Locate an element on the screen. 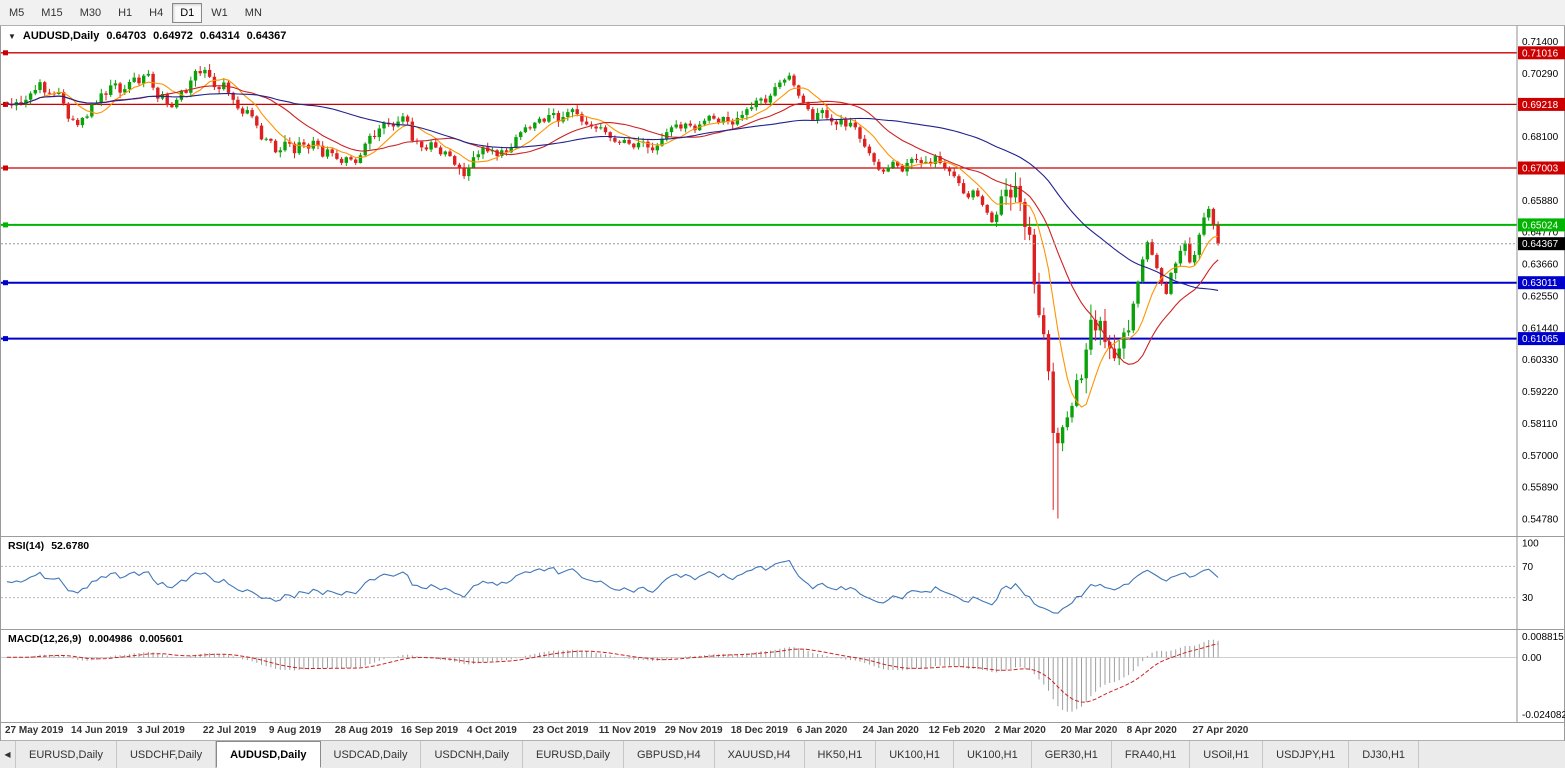 The height and width of the screenshot is (768, 1565). timeframe-toolbar: M5 M15 M30 H1 H4 D1 W1 MN is located at coordinates (782, 13).